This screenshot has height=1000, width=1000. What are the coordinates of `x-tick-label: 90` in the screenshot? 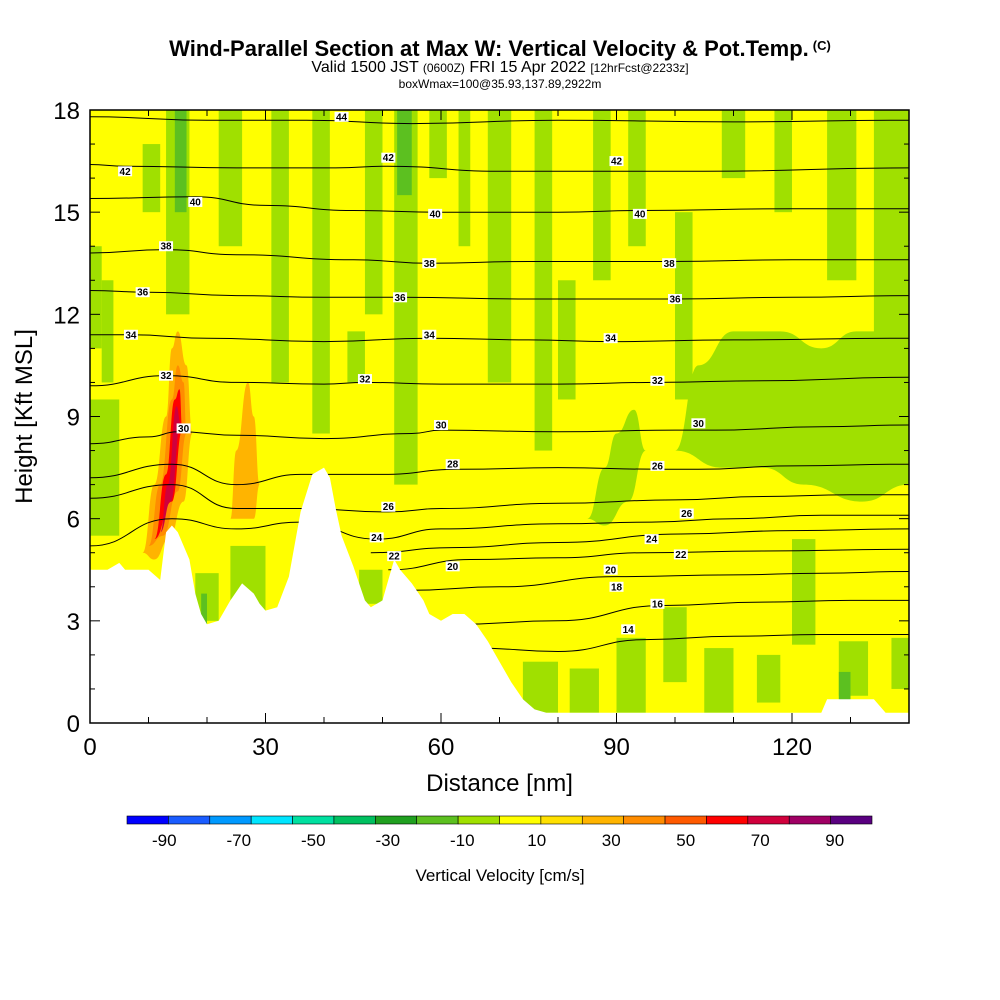 It's located at (616, 747).